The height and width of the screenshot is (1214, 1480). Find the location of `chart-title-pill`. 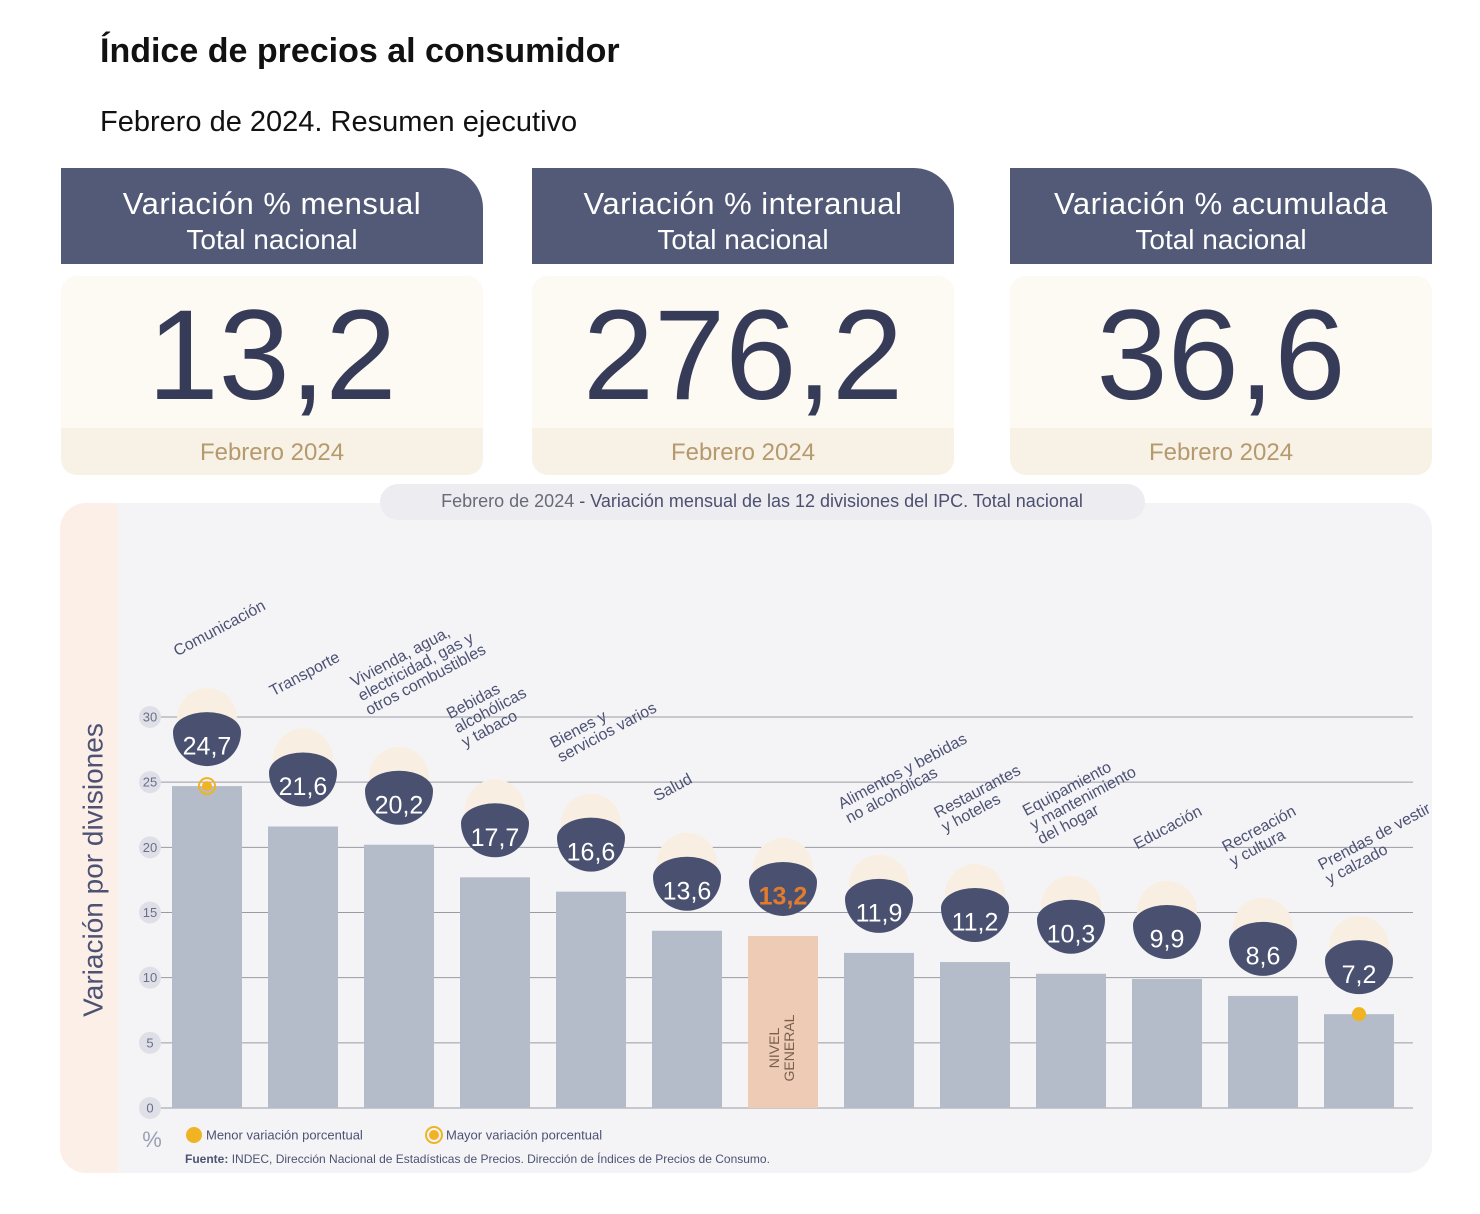

chart-title-pill is located at coordinates (762, 502).